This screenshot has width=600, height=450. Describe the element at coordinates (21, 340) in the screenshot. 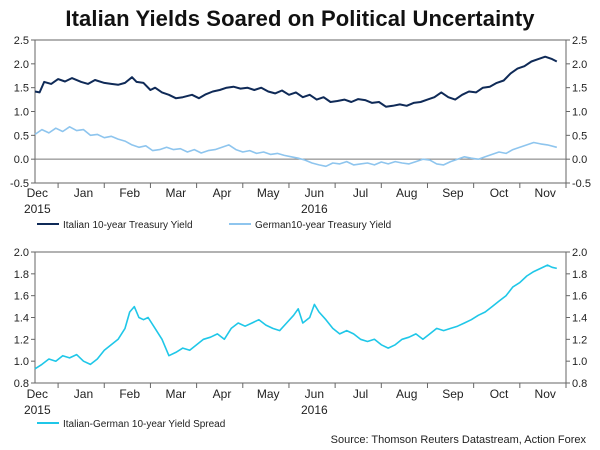

I see `y-tick-label-left: 1.2` at that location.